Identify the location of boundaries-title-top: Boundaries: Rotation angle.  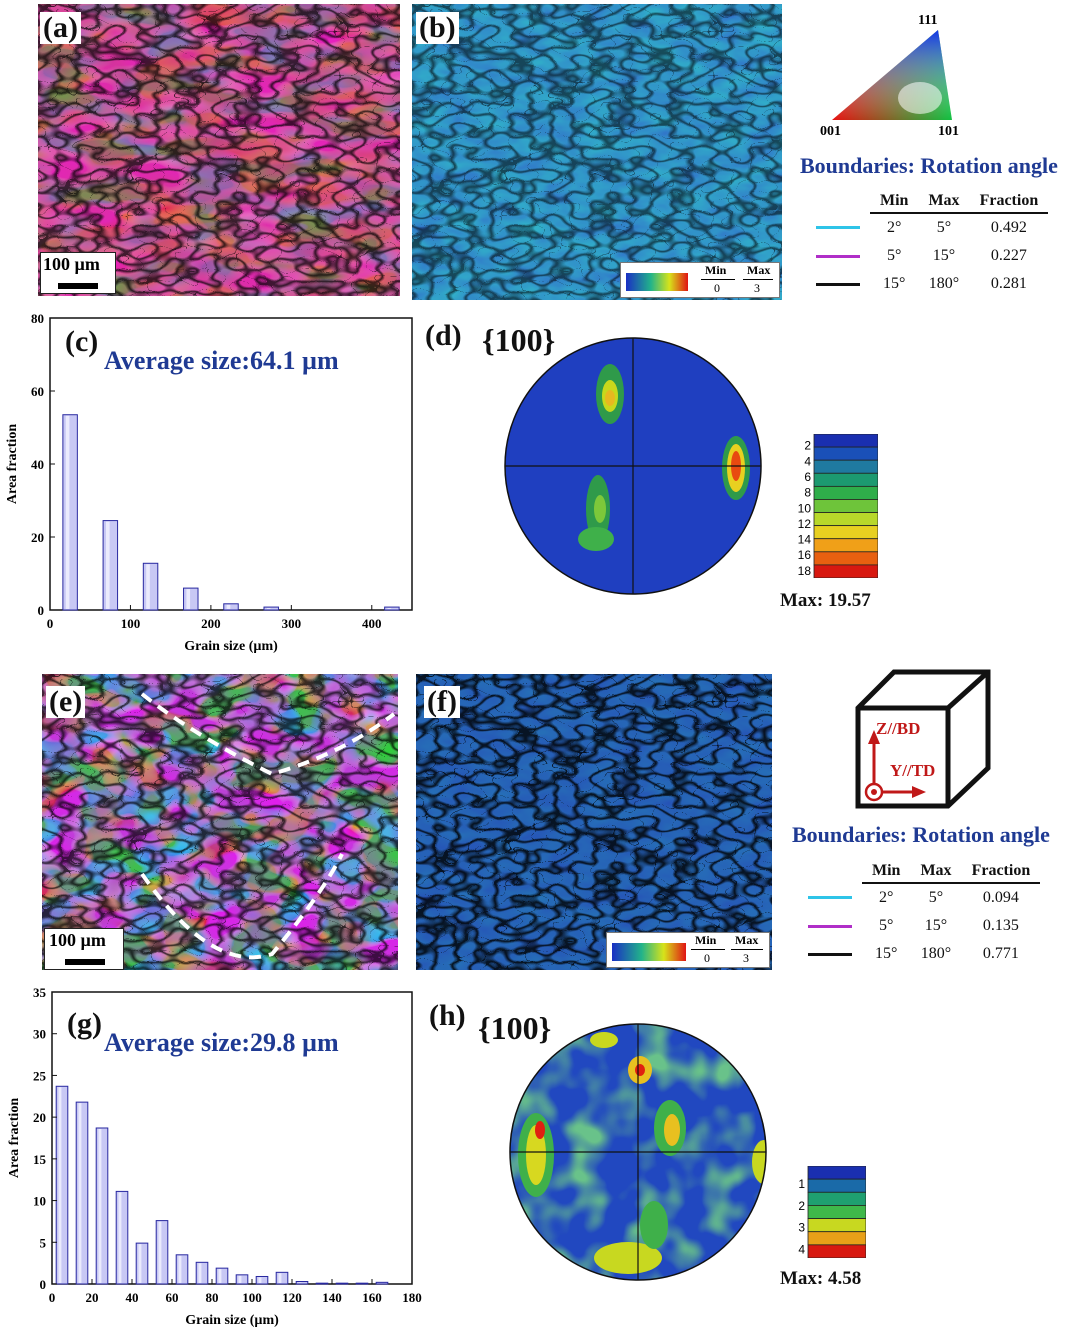
(929, 165).